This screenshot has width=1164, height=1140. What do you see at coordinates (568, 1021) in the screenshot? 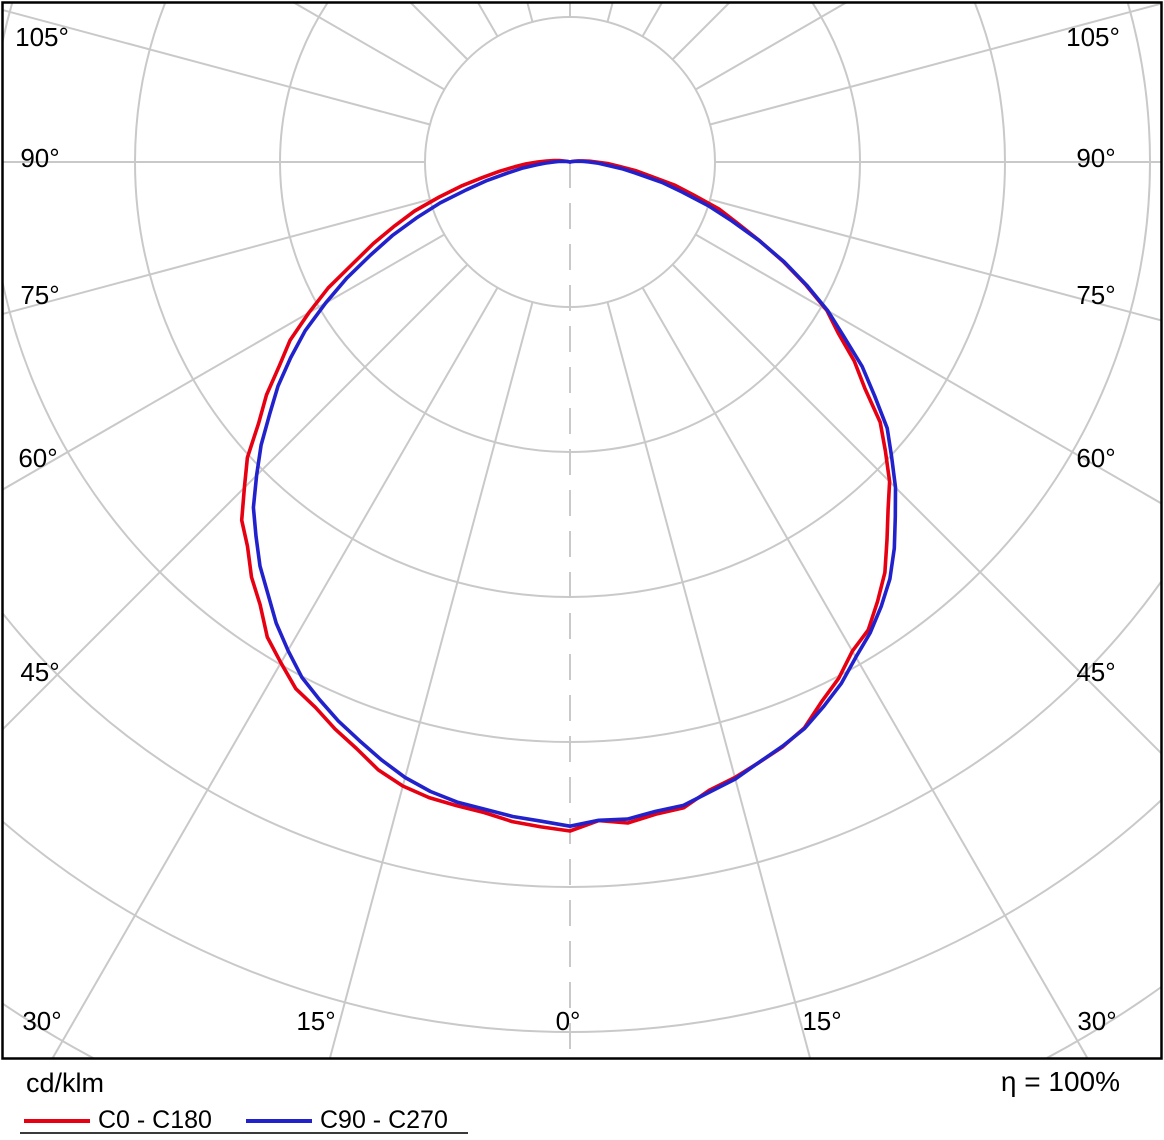
I see `angle-label-0: 0°` at bounding box center [568, 1021].